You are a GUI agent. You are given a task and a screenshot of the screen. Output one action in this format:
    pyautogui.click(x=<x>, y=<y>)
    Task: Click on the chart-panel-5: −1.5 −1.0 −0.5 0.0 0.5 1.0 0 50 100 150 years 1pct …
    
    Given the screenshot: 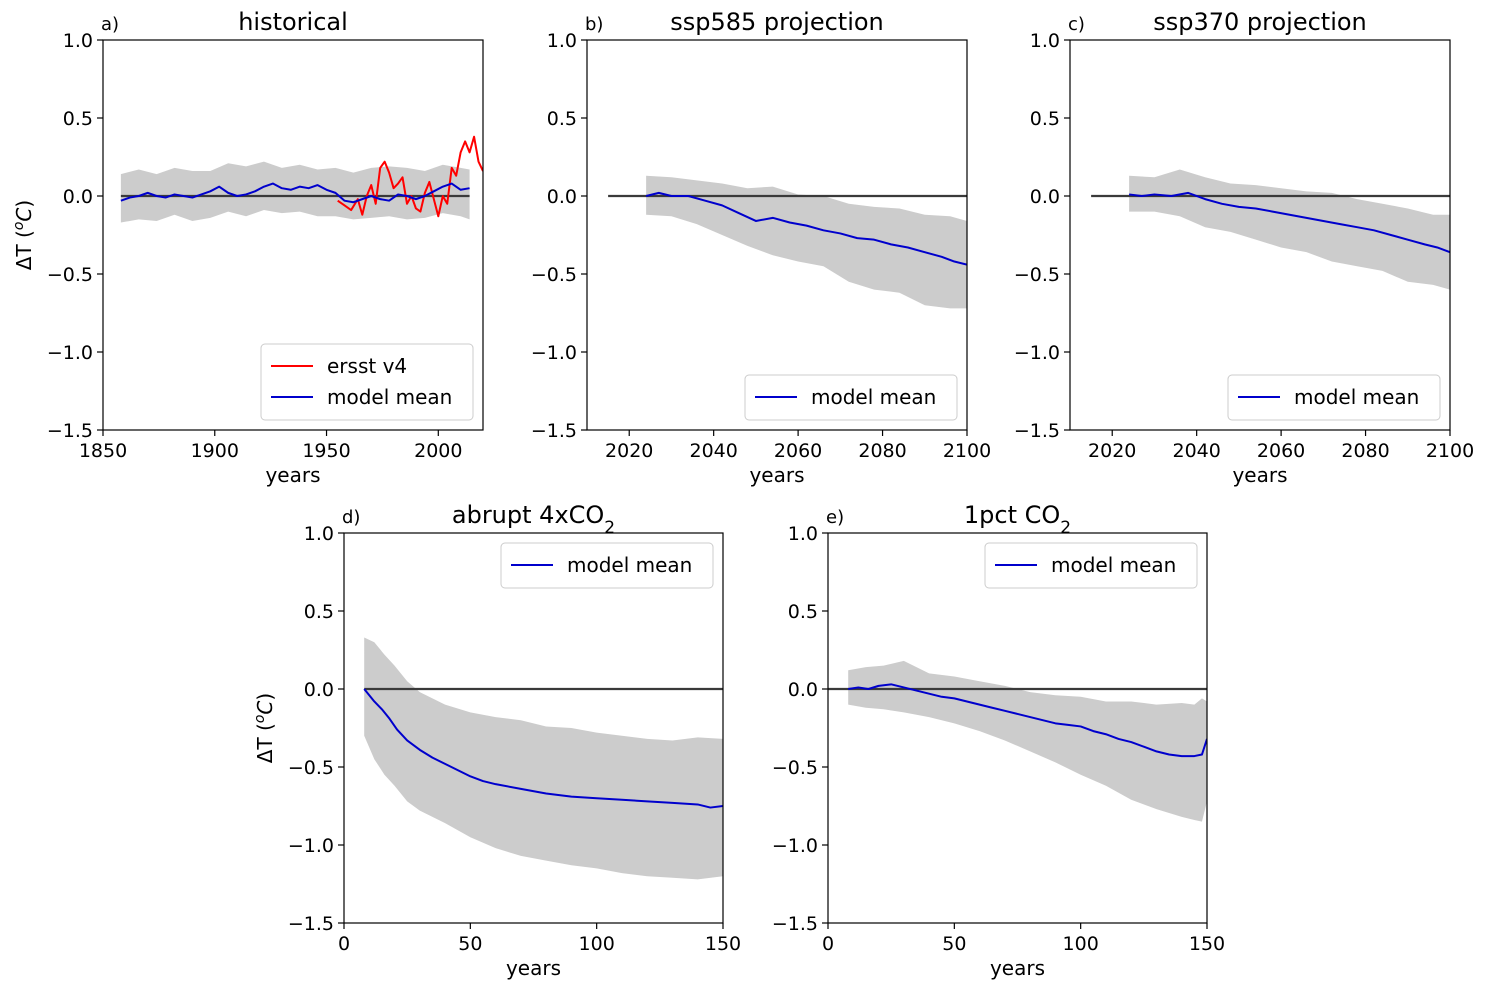 What is the action you would take?
    pyautogui.click(x=998, y=740)
    